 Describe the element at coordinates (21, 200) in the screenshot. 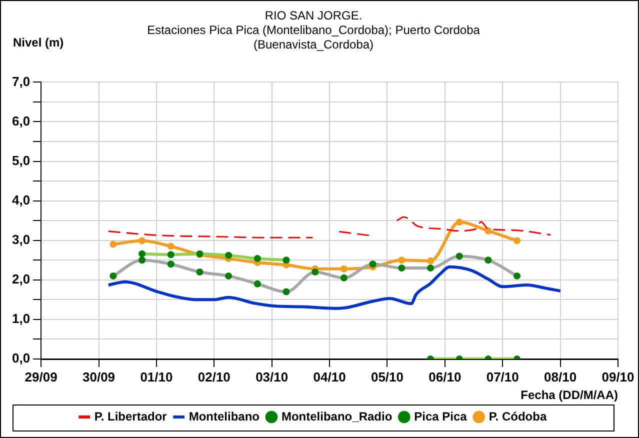

I see `y-tick-label: 4,0` at that location.